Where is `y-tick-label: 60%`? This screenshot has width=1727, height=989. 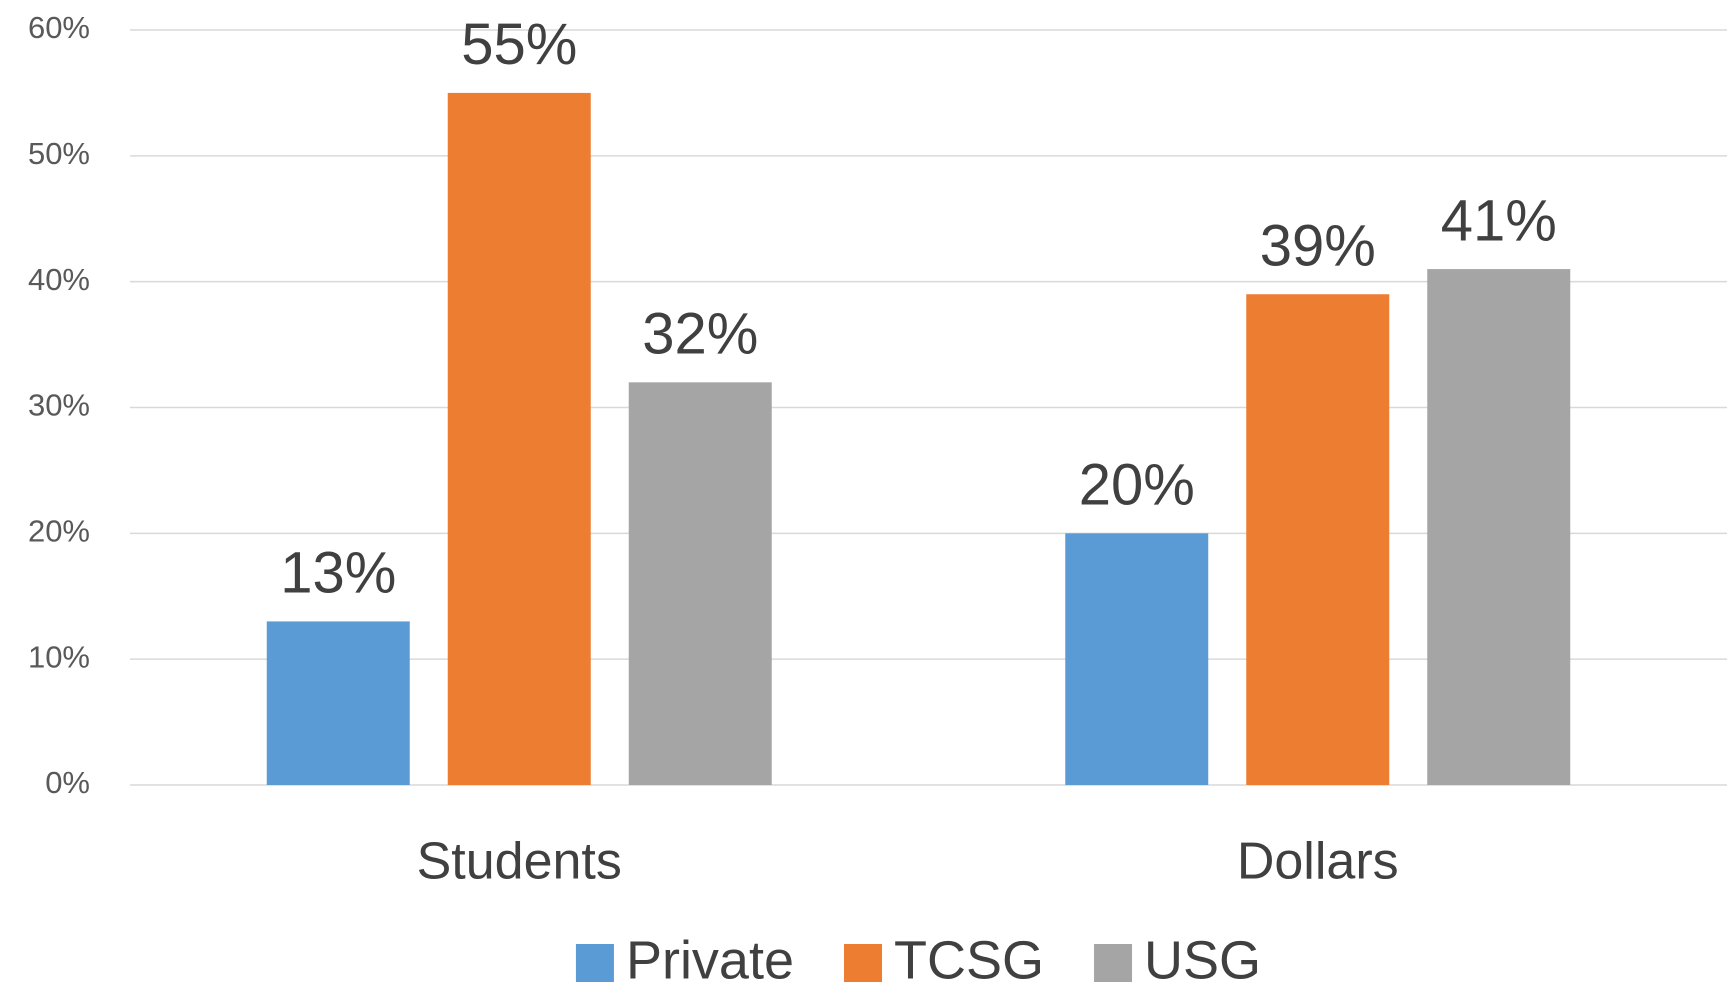
y-tick-label: 60% is located at coordinates (59, 27).